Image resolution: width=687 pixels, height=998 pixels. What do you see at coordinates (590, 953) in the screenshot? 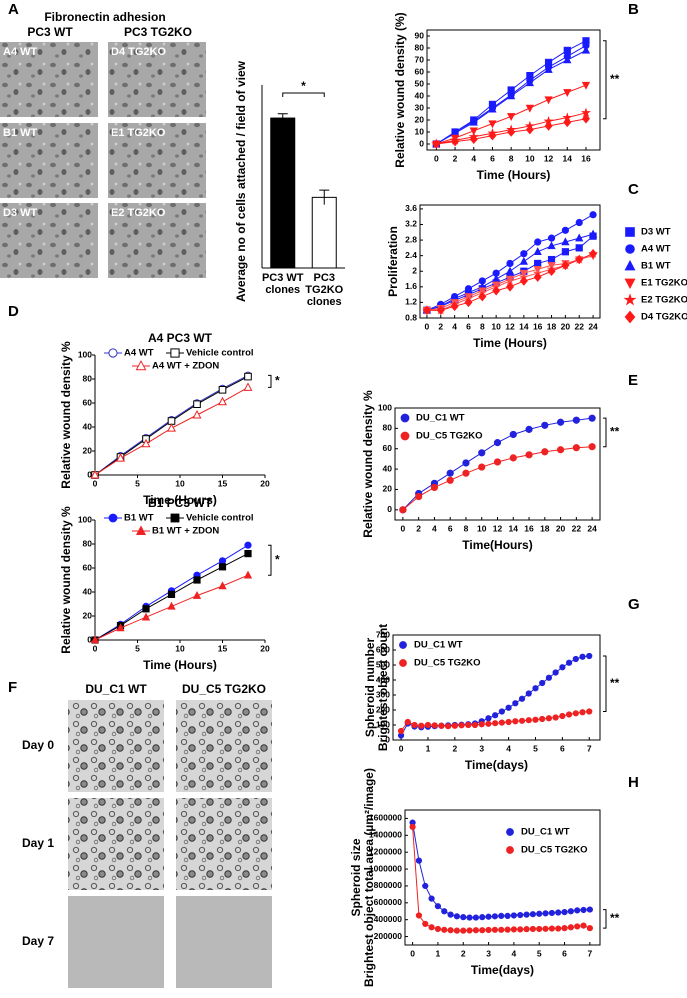
I see `x-tick-label: 7` at bounding box center [590, 953].